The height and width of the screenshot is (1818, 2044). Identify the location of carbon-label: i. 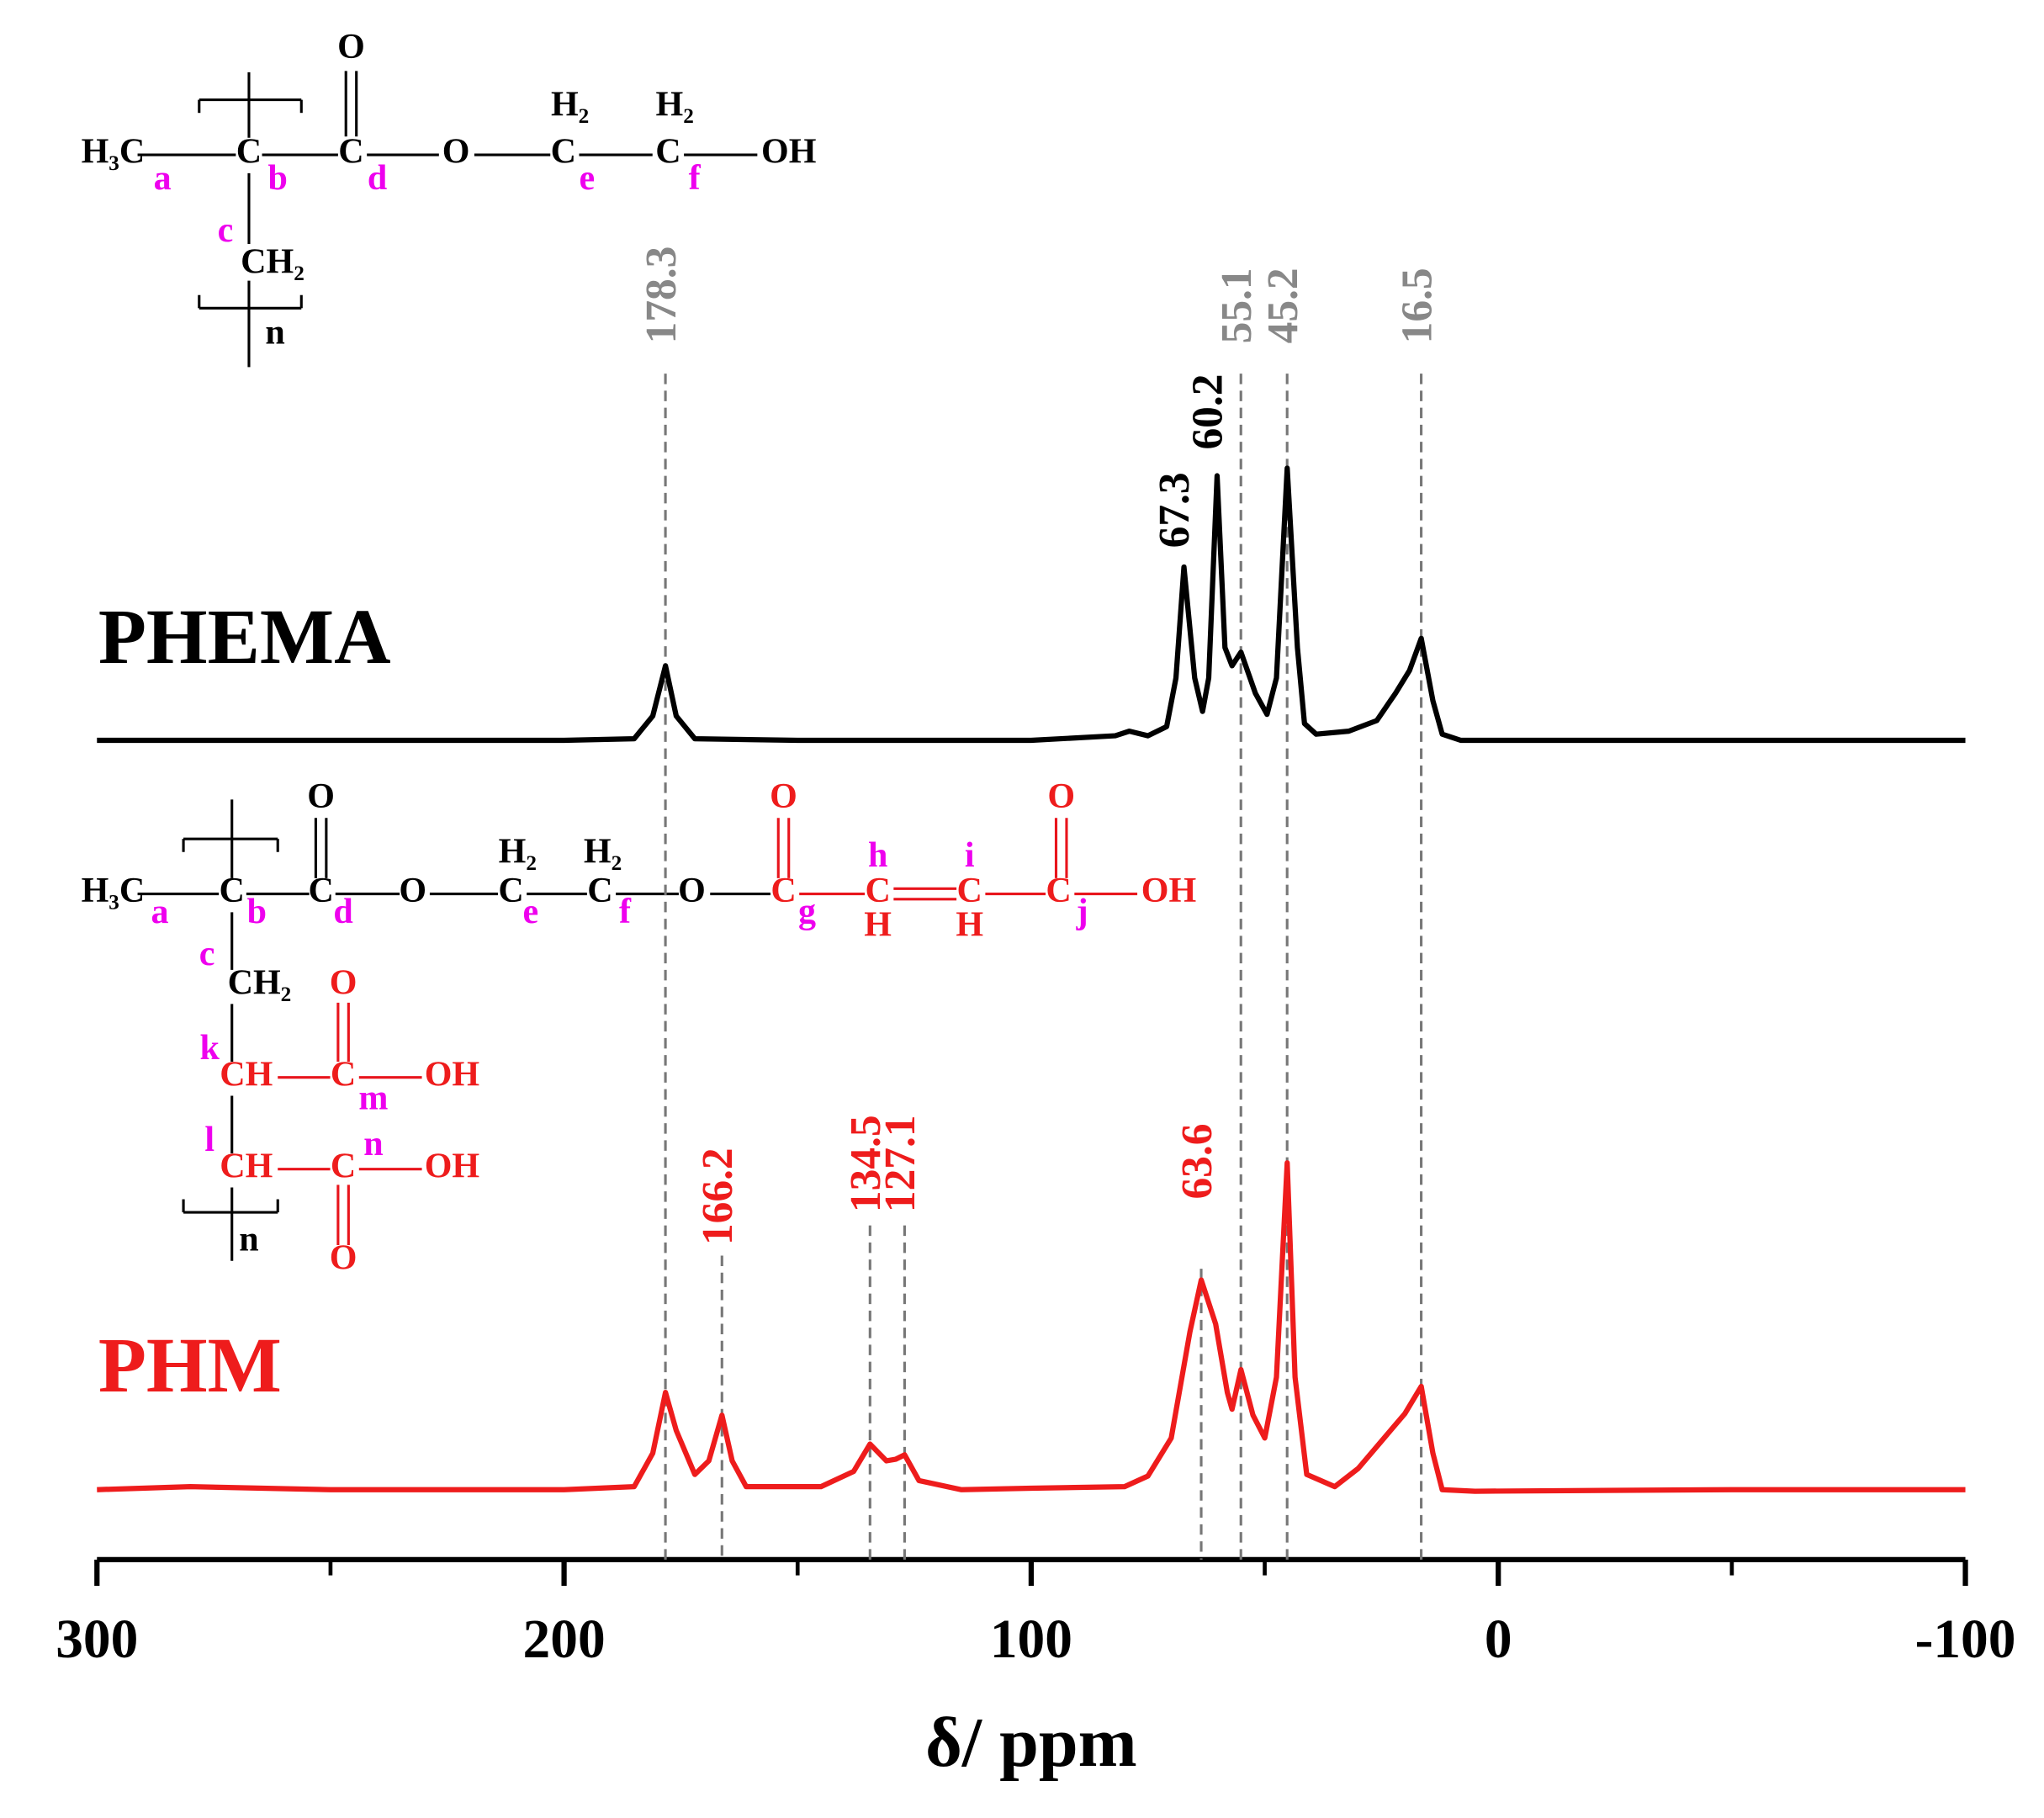
(970, 856).